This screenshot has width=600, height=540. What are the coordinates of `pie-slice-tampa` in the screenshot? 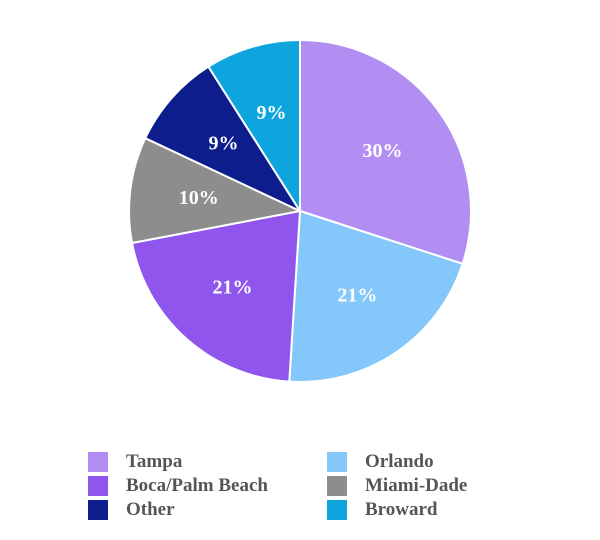 It's located at (385, 152).